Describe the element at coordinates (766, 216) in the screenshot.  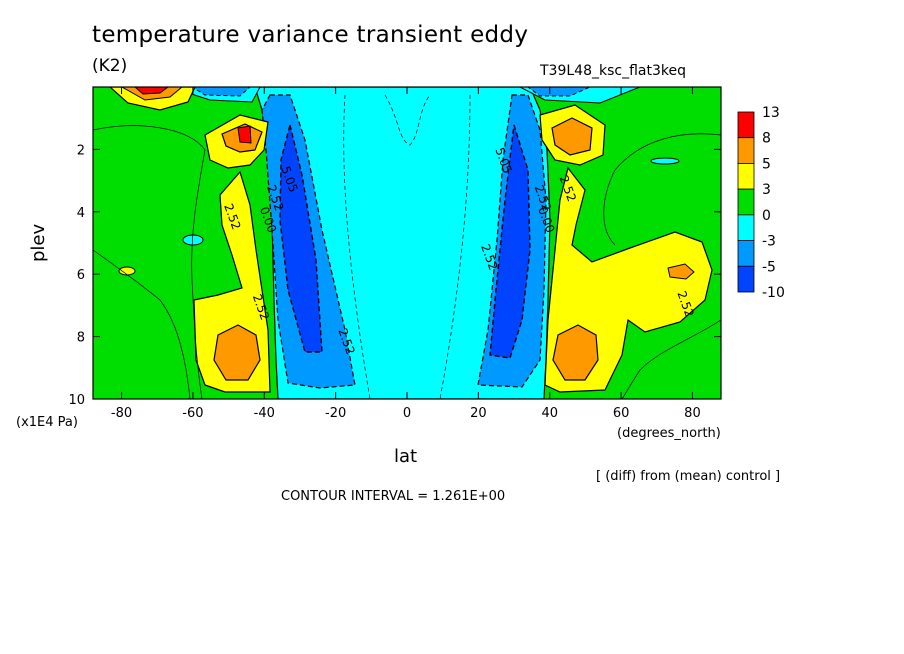
I see `colorbar-label: 0` at that location.